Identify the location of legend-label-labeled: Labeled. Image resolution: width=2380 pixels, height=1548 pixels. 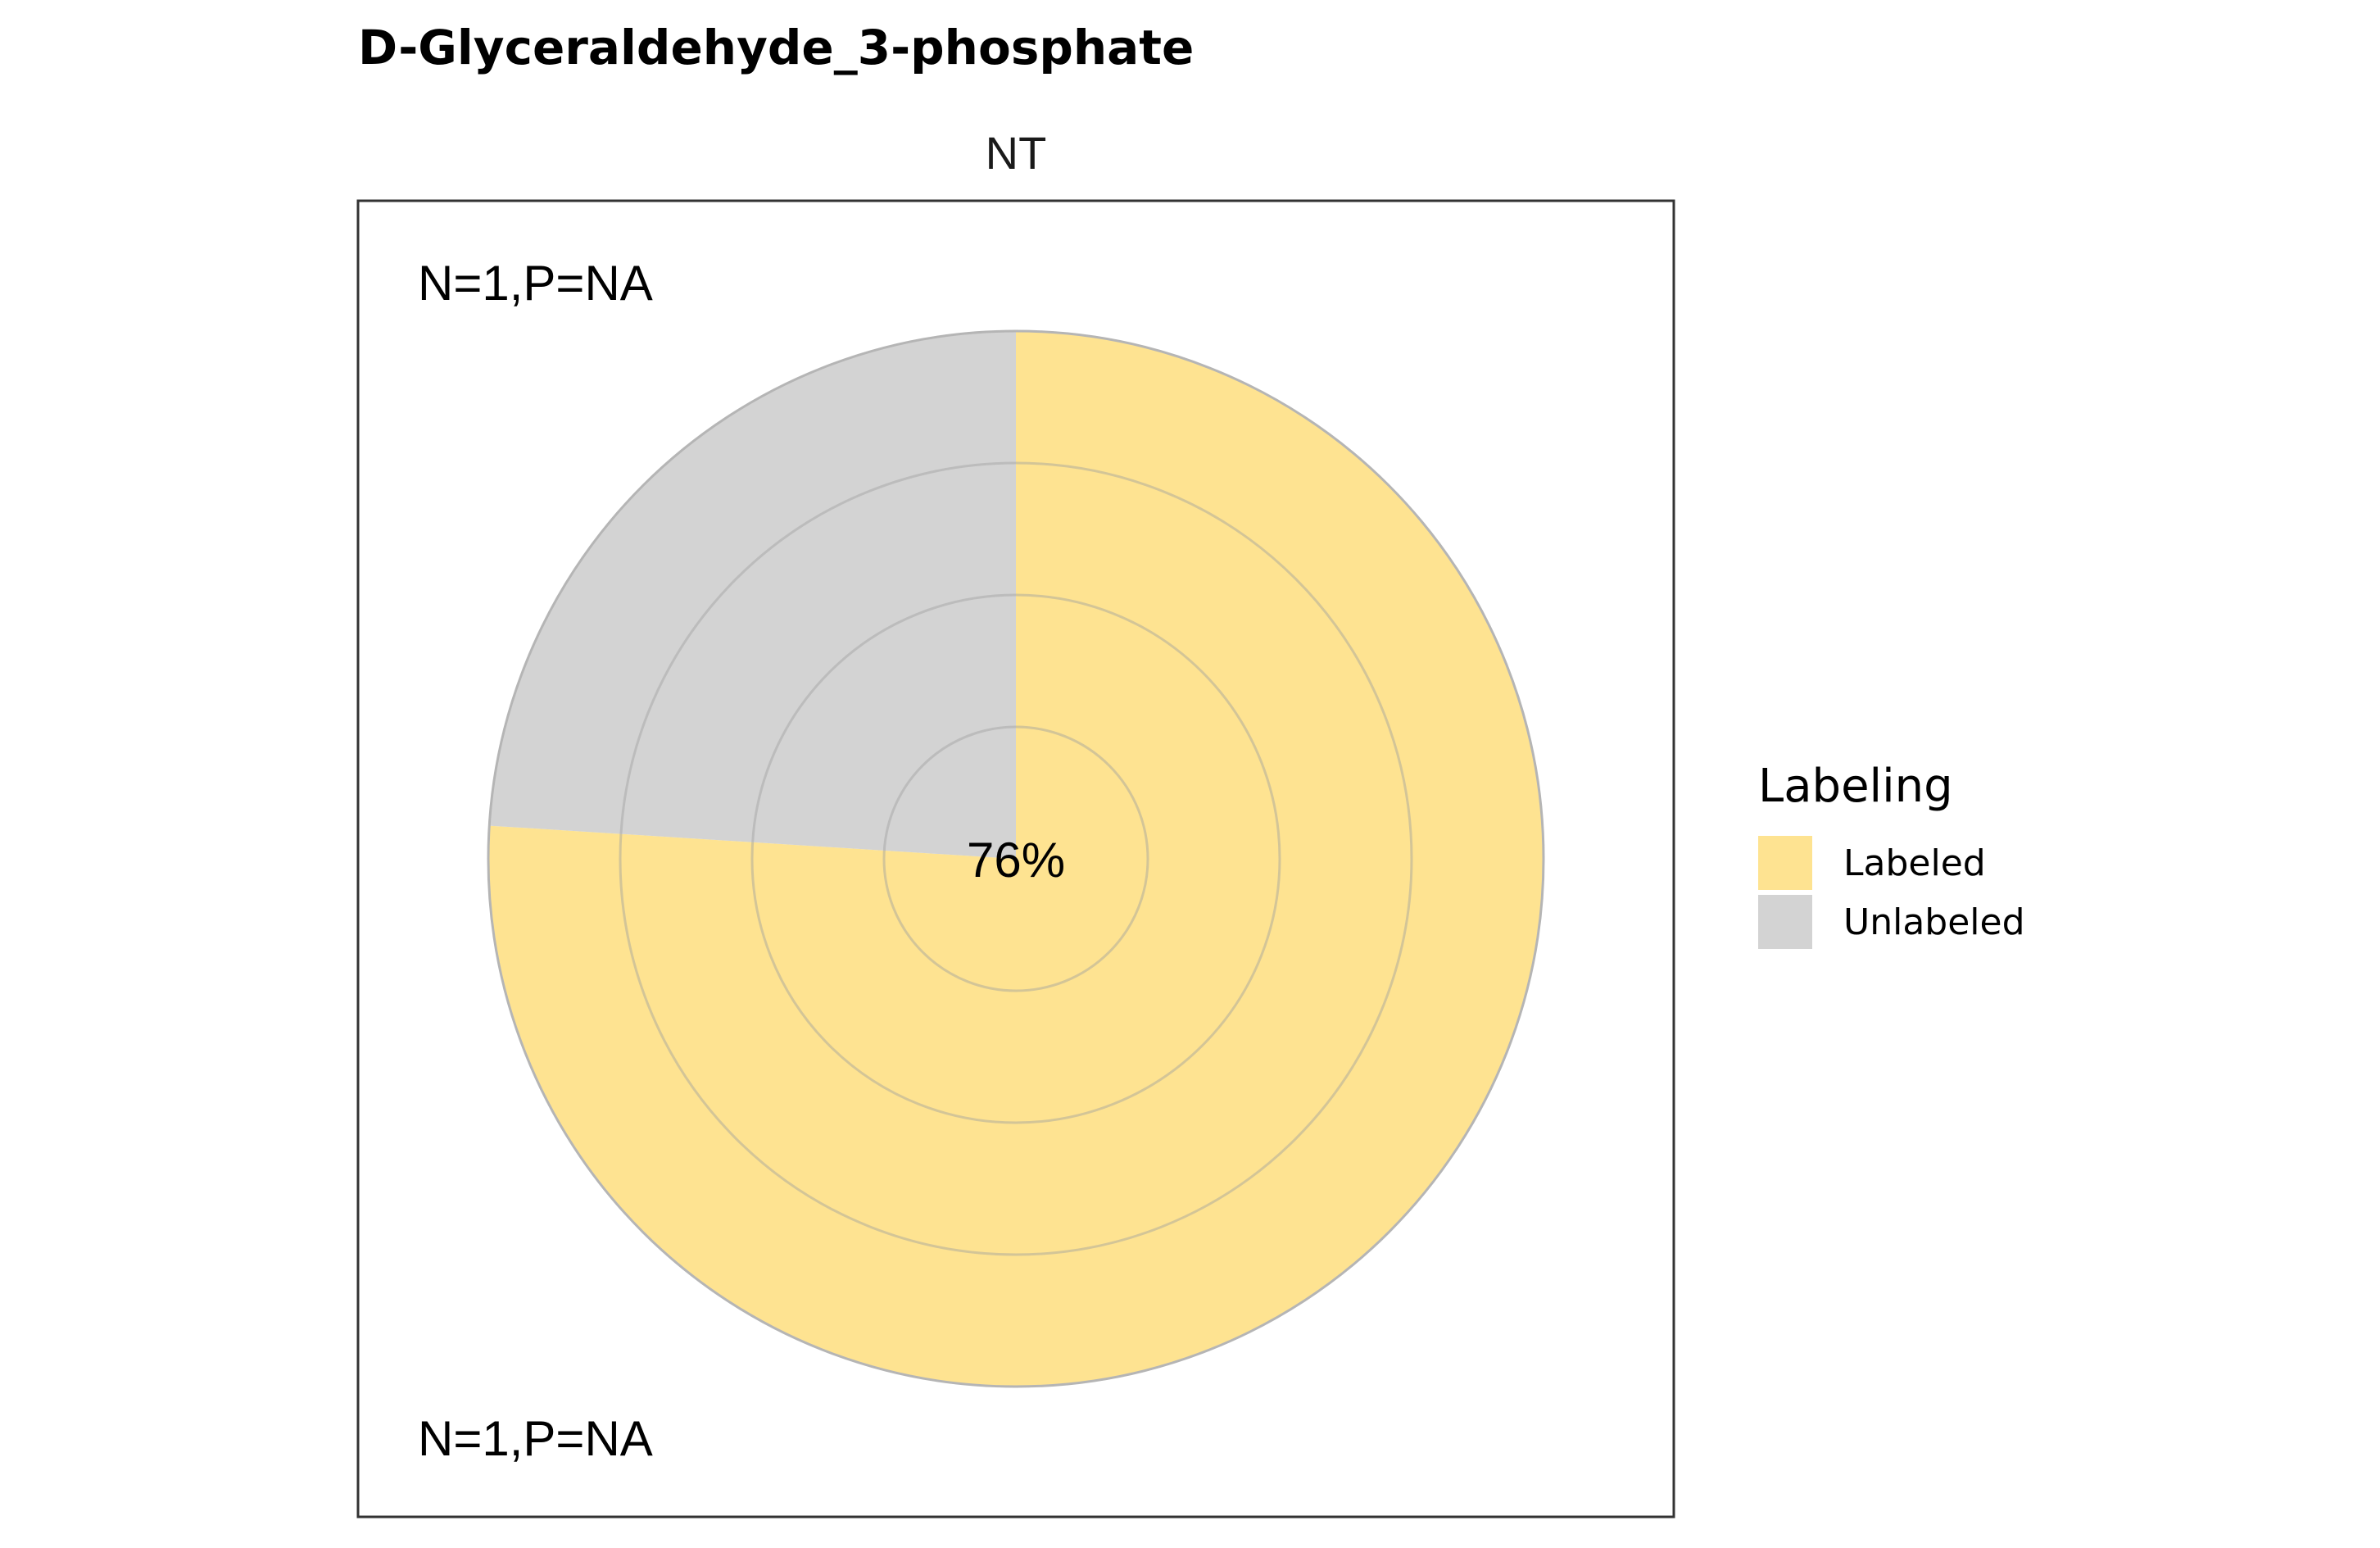
(1914, 863).